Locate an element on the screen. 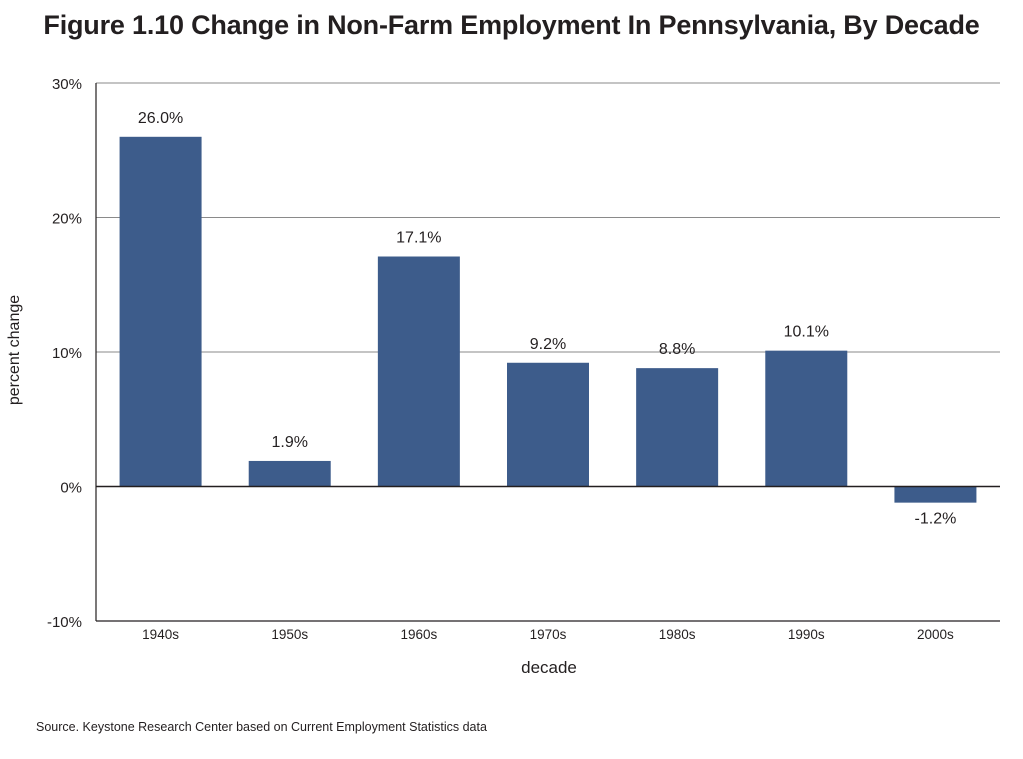  x-axis-title: decade is located at coordinates (549, 667).